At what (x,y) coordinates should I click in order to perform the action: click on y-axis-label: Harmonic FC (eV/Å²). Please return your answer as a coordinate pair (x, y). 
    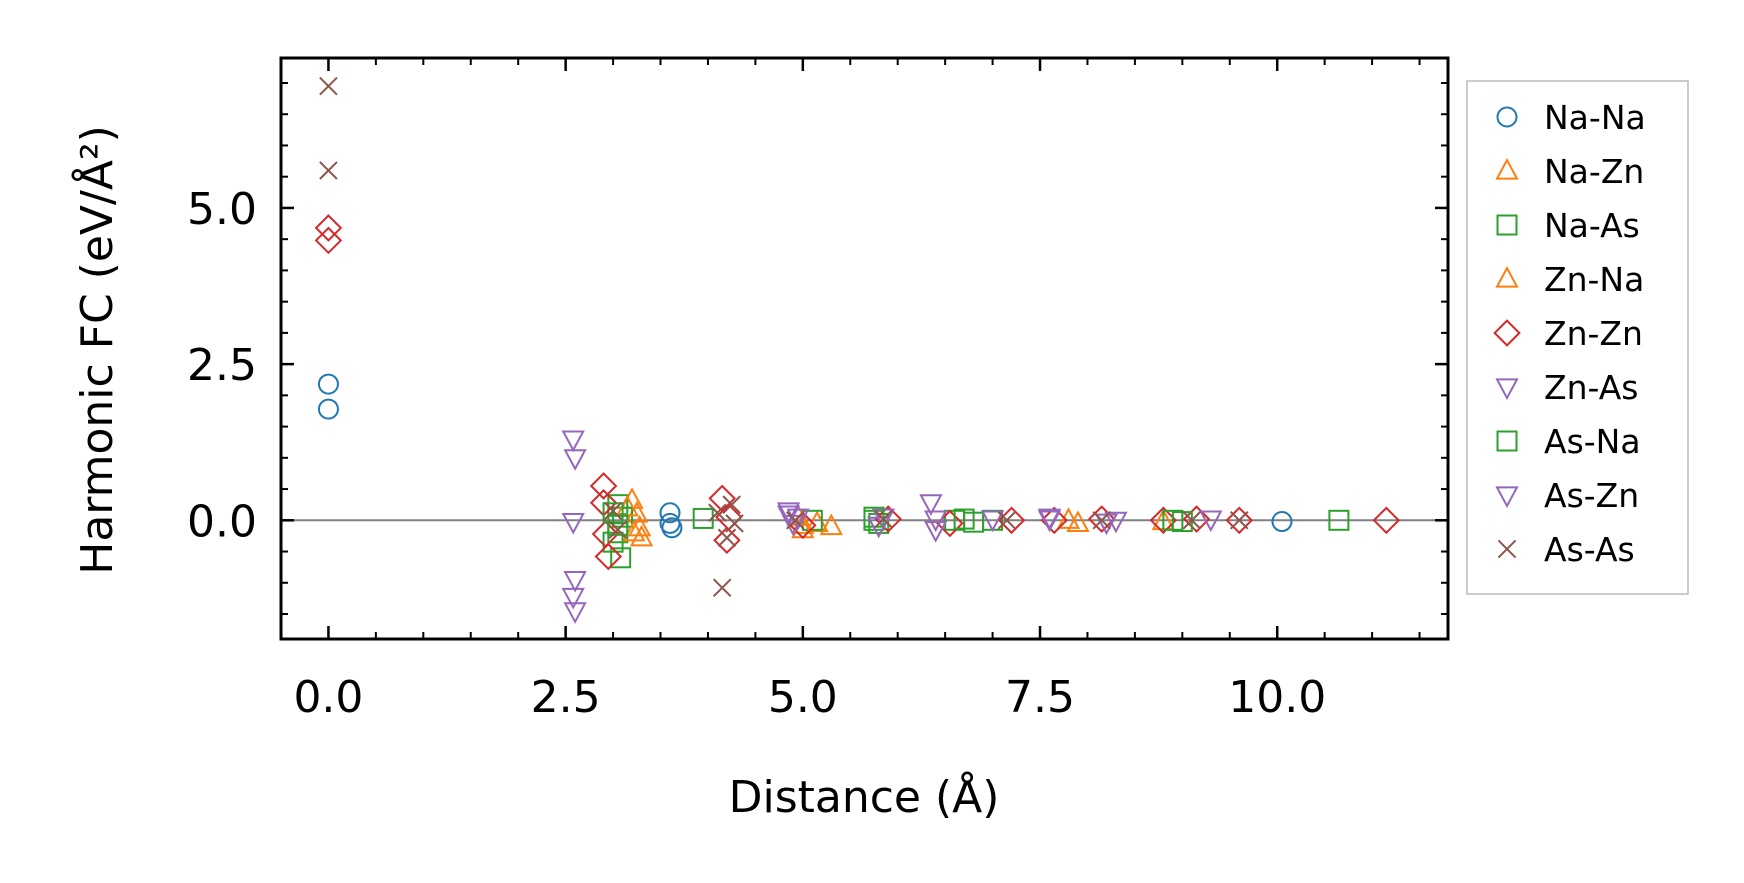
    Looking at the image, I should click on (96, 350).